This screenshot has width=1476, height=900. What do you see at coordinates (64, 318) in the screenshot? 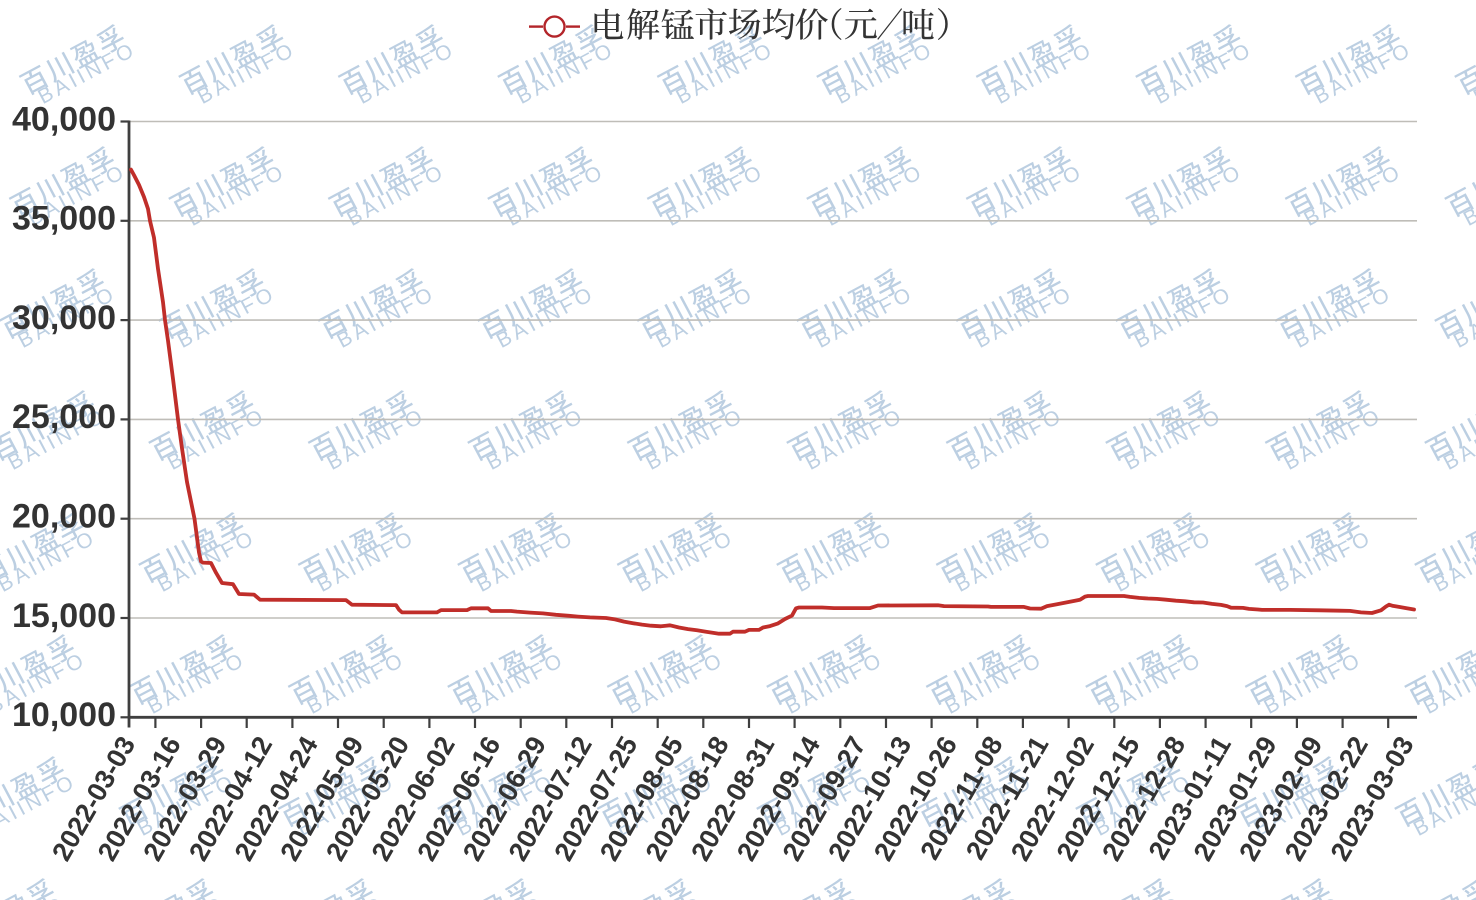
I see `svg-text: 30,000` at bounding box center [64, 318].